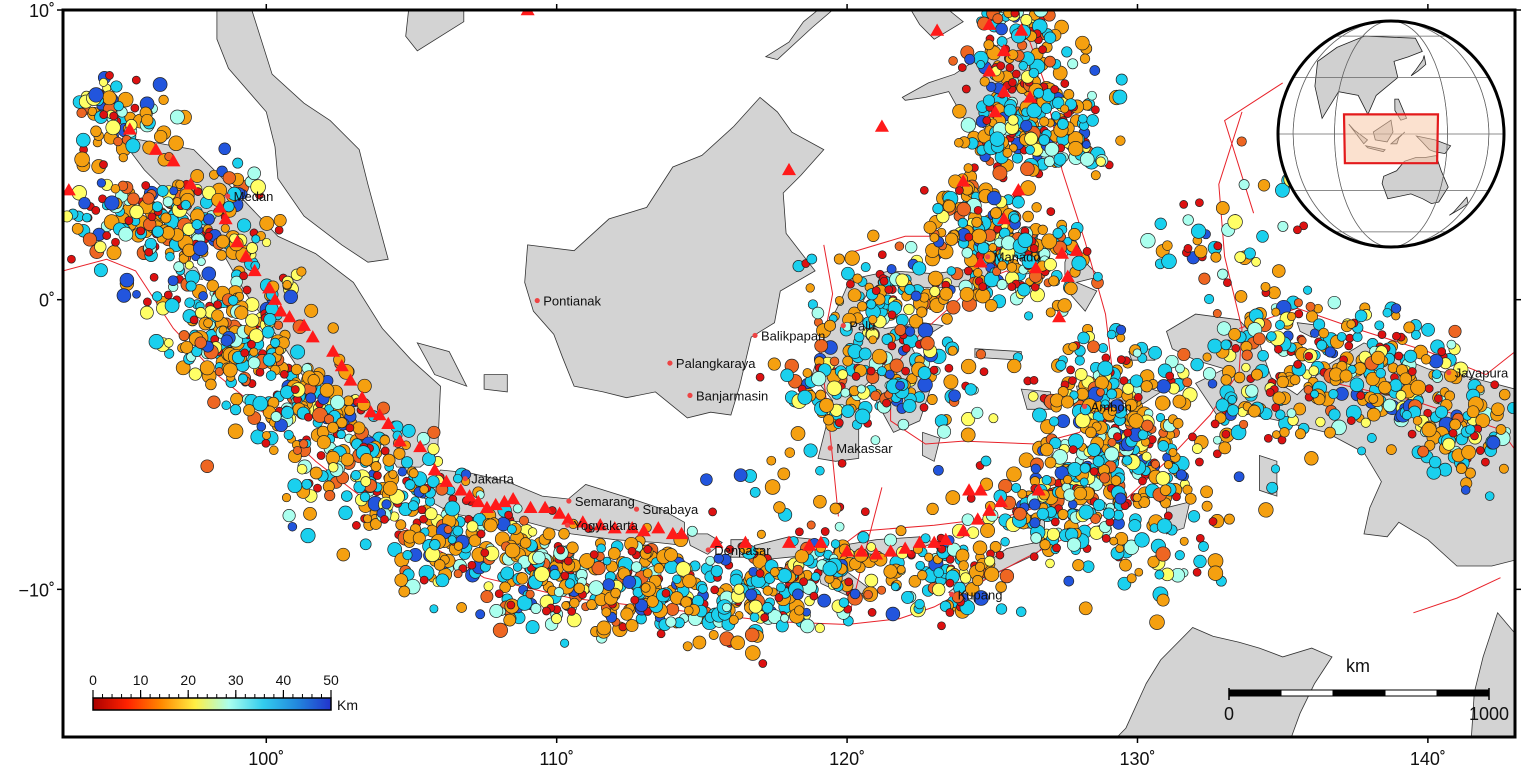 The height and width of the screenshot is (776, 1528). What do you see at coordinates (1463, 693) in the screenshot?
I see `scale-bar-segment` at bounding box center [1463, 693].